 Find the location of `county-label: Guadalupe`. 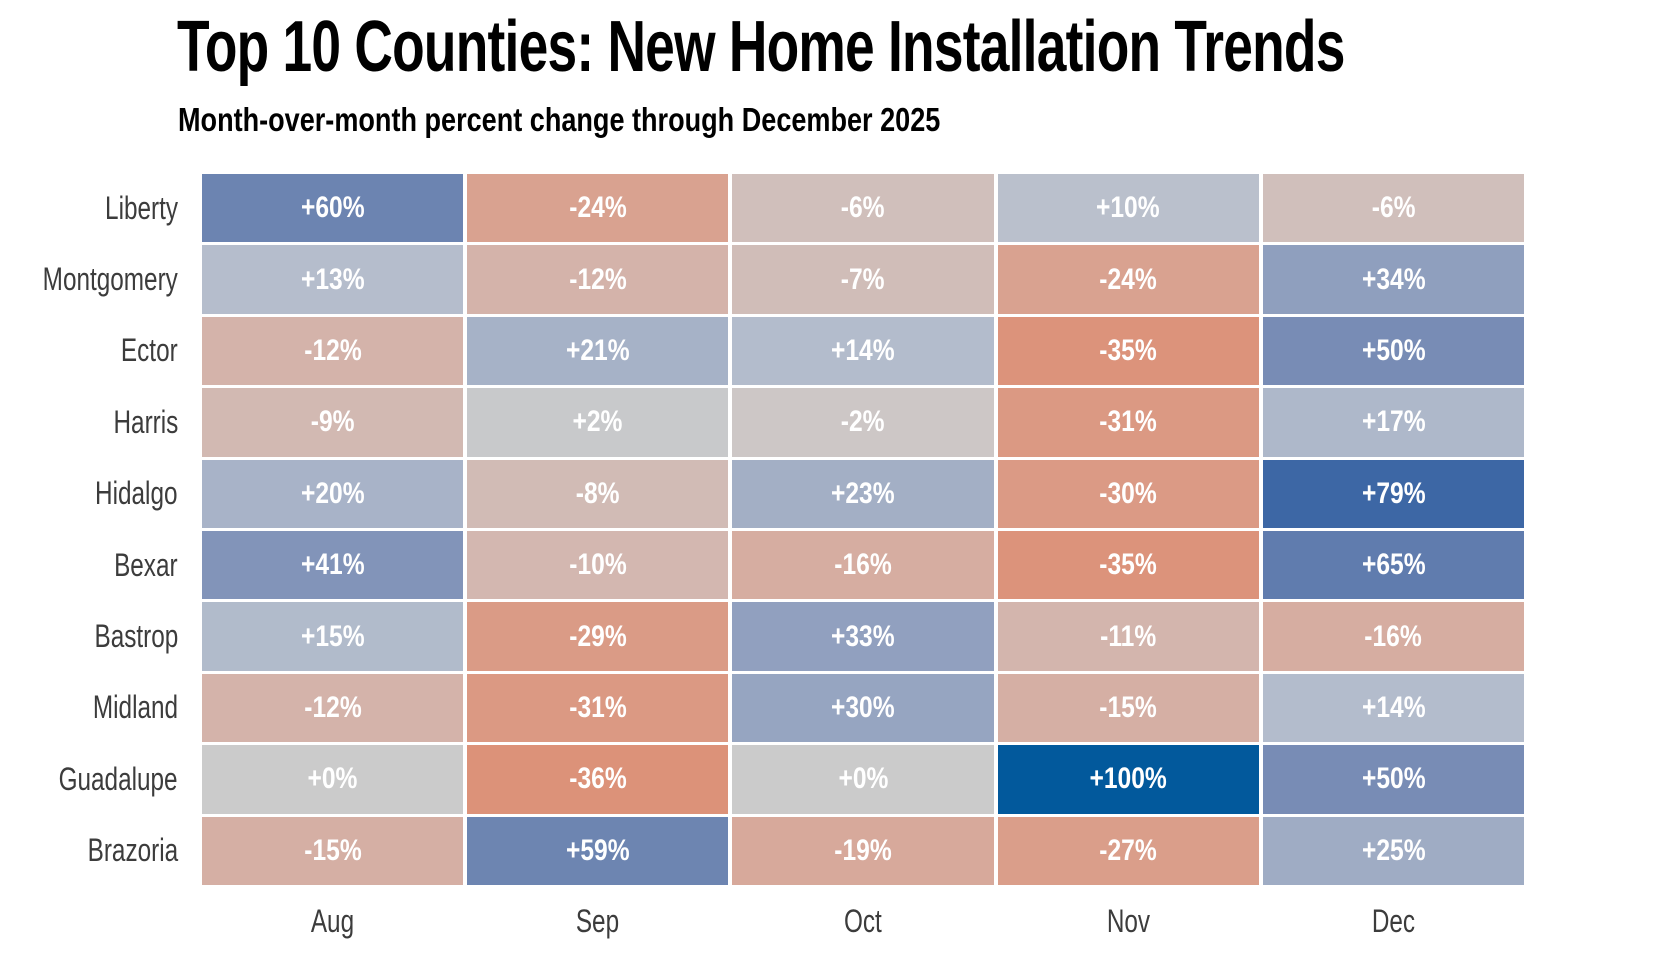

county-label: Guadalupe is located at coordinates (89, 779).